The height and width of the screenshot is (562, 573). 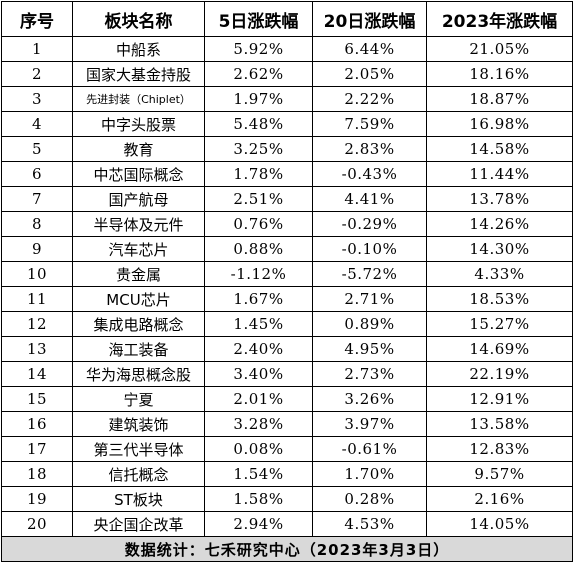 I want to click on change-20day: 3.97%, so click(x=369, y=424).